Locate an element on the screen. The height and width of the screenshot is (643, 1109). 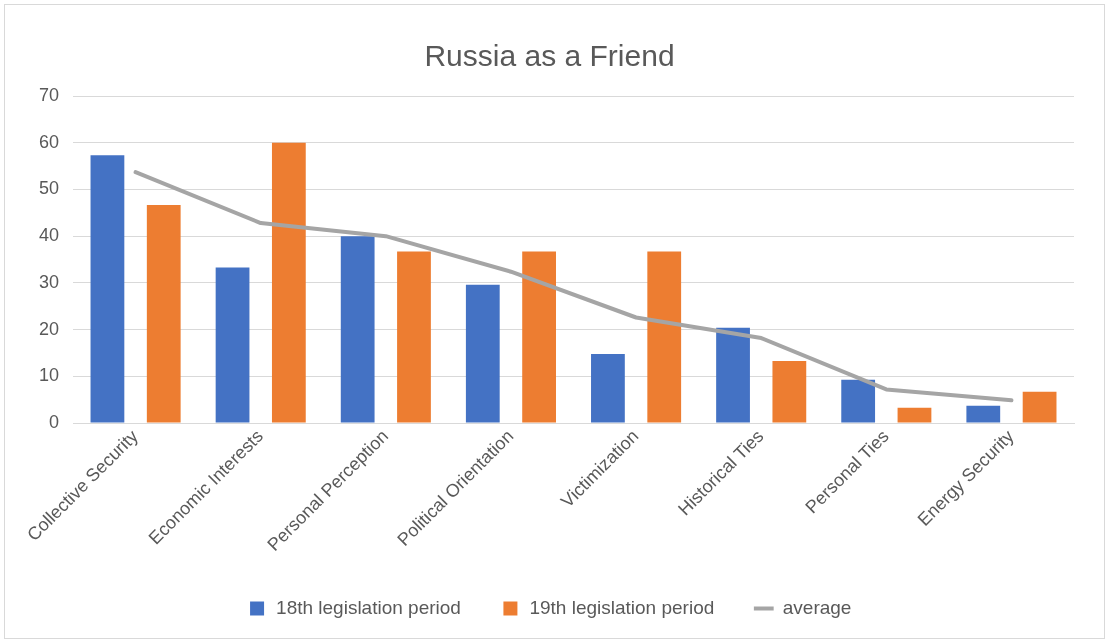
y-tick-label: 50 is located at coordinates (49, 188).